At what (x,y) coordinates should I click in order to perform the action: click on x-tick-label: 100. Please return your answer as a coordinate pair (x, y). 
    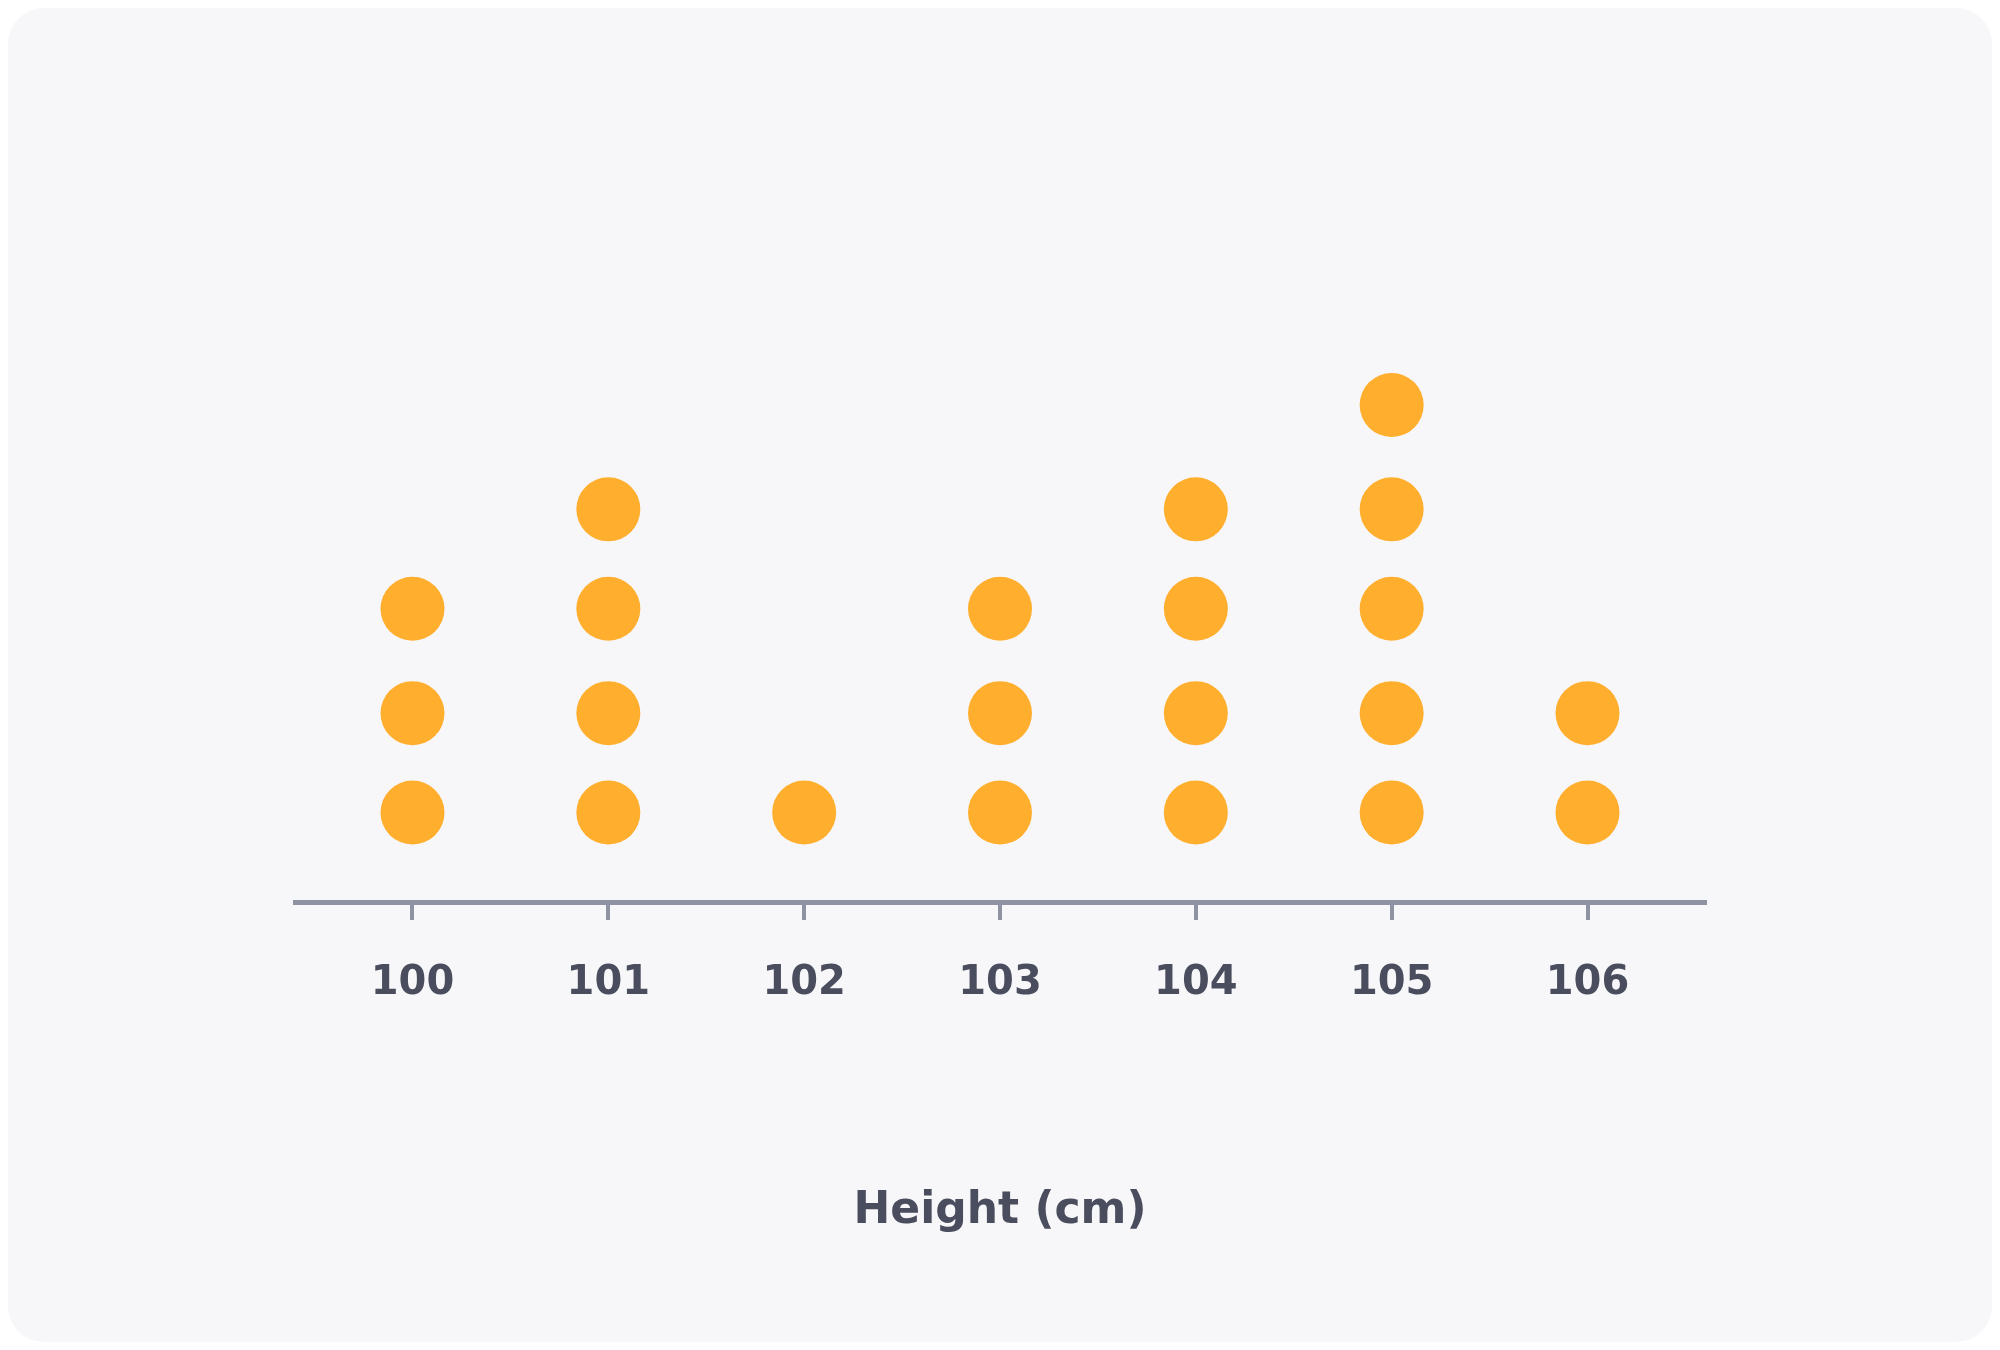
    Looking at the image, I should click on (412, 980).